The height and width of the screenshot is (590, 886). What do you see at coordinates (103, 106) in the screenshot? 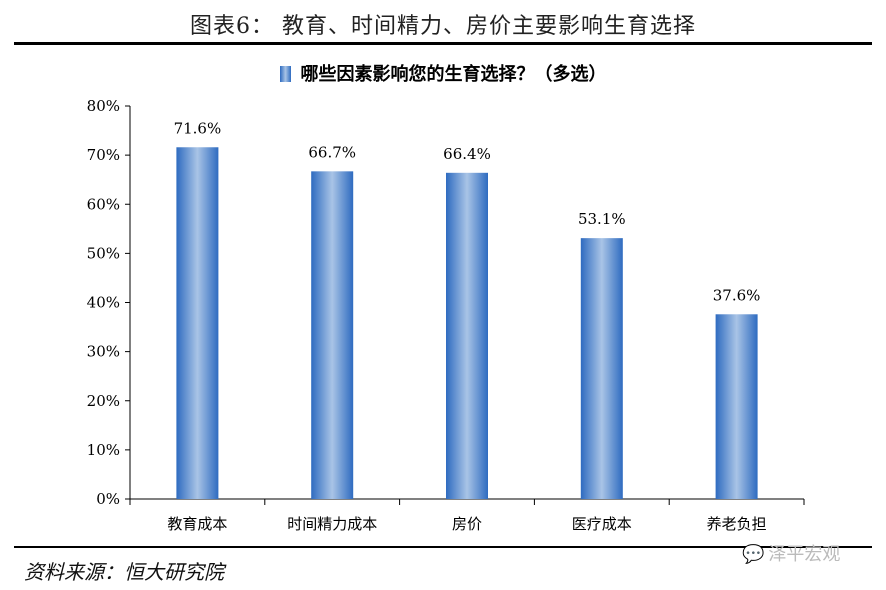
I see `y-tick-label: 80%` at bounding box center [103, 106].